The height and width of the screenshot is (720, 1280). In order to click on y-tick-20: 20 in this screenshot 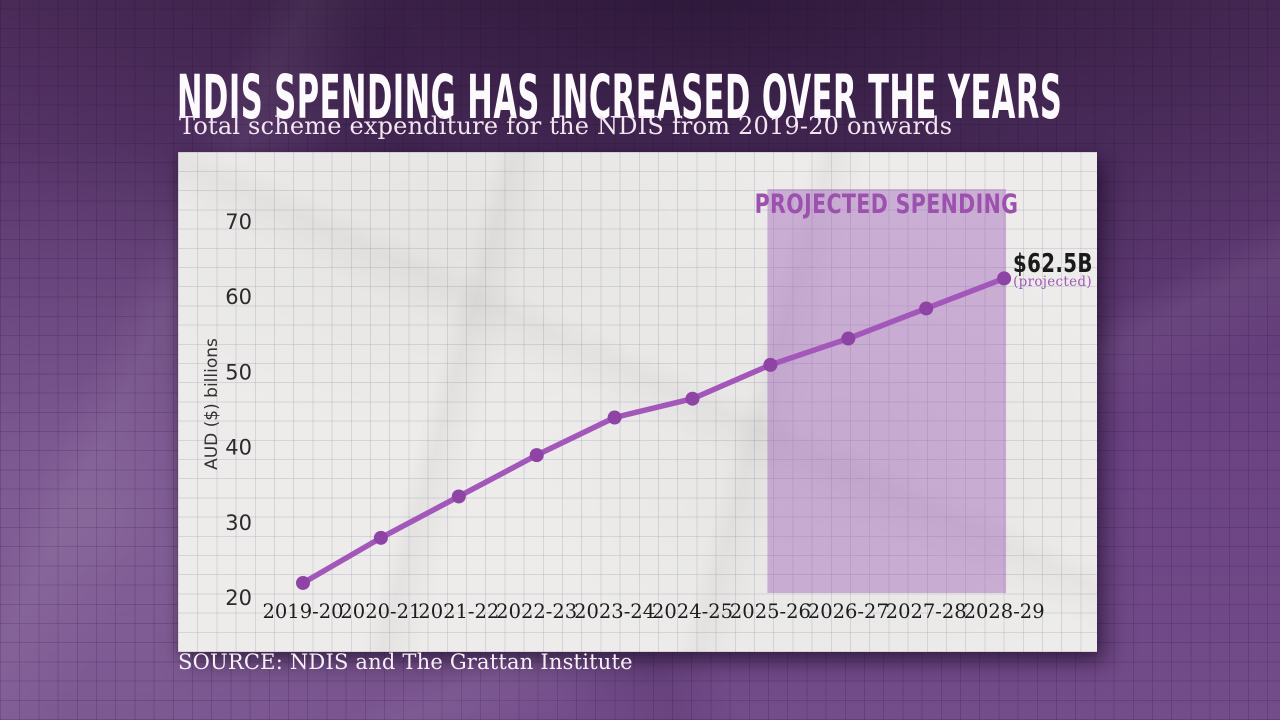, I will do `click(238, 598)`.